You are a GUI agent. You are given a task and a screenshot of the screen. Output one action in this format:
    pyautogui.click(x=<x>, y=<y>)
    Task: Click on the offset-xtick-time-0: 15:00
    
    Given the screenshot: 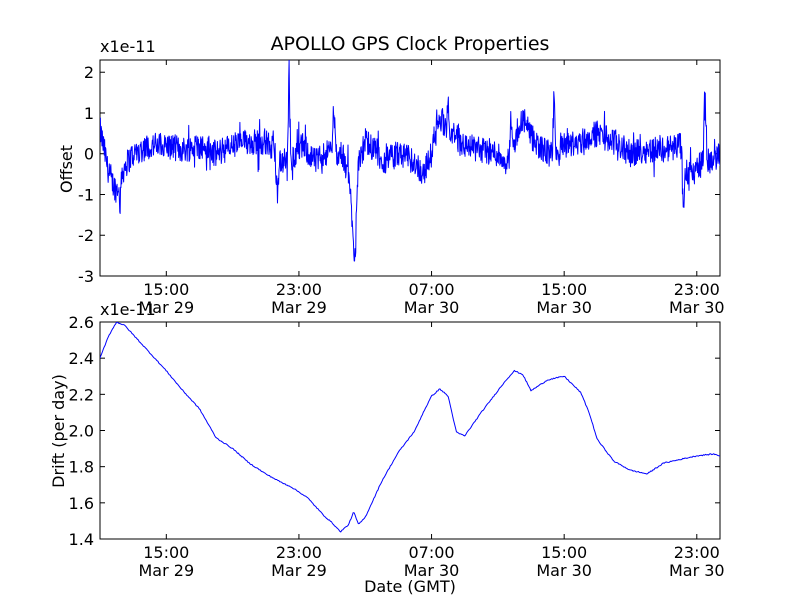 What is the action you would take?
    pyautogui.click(x=166, y=289)
    